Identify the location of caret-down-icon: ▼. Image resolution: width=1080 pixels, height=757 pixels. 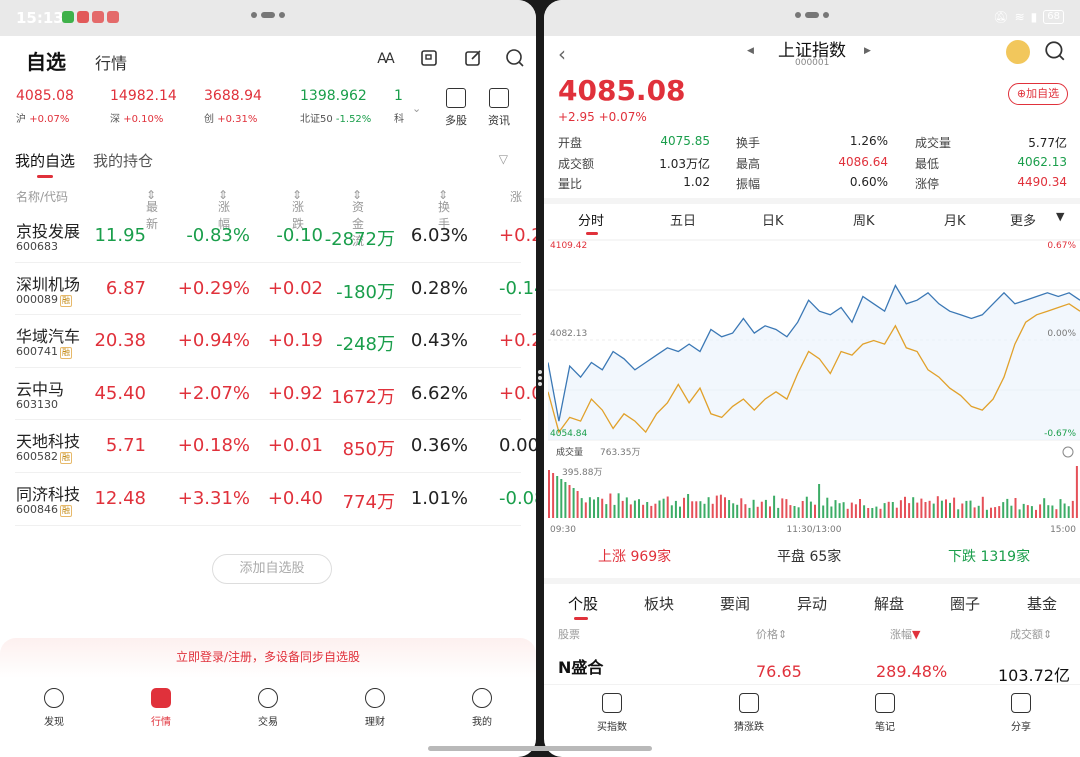
(1060, 216).